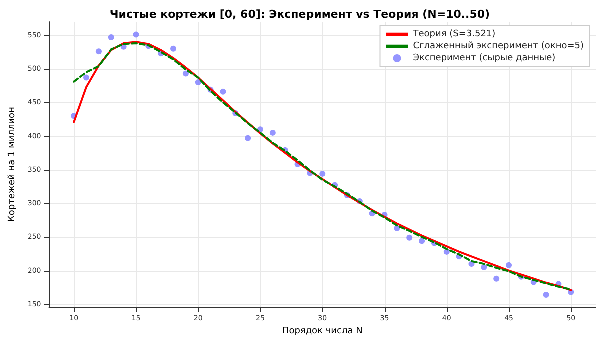 The width and height of the screenshot is (600, 341). I want to click on legend-label: Эксперимент (сырые данные), so click(484, 59).